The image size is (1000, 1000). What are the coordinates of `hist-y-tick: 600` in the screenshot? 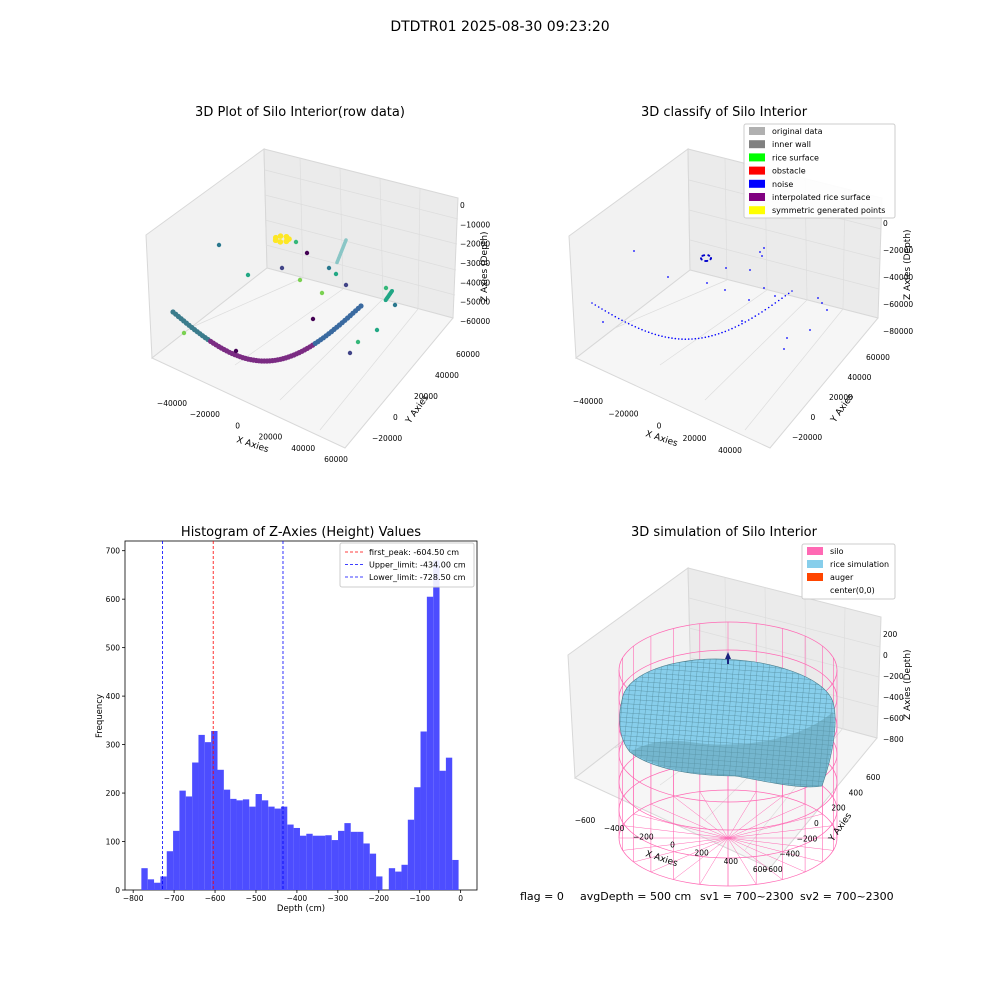 It's located at (113, 599).